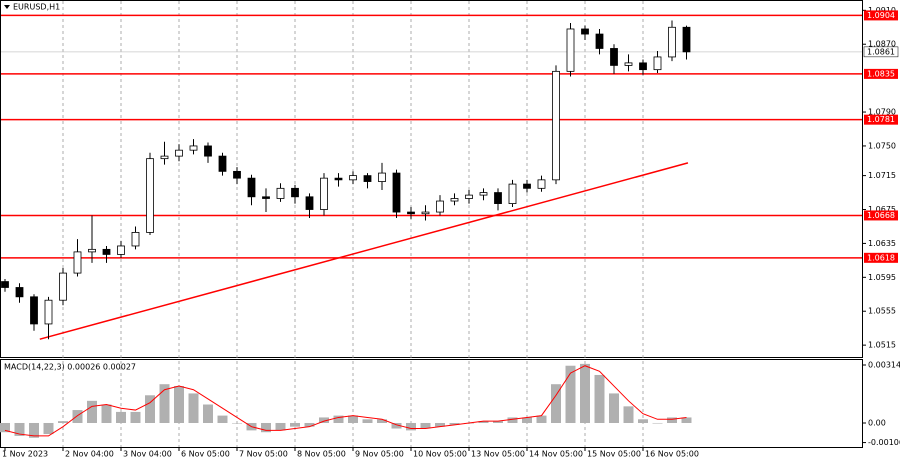  Describe the element at coordinates (614, 454) in the screenshot. I see `x-tick-label: 15 Nov 05:00` at that location.